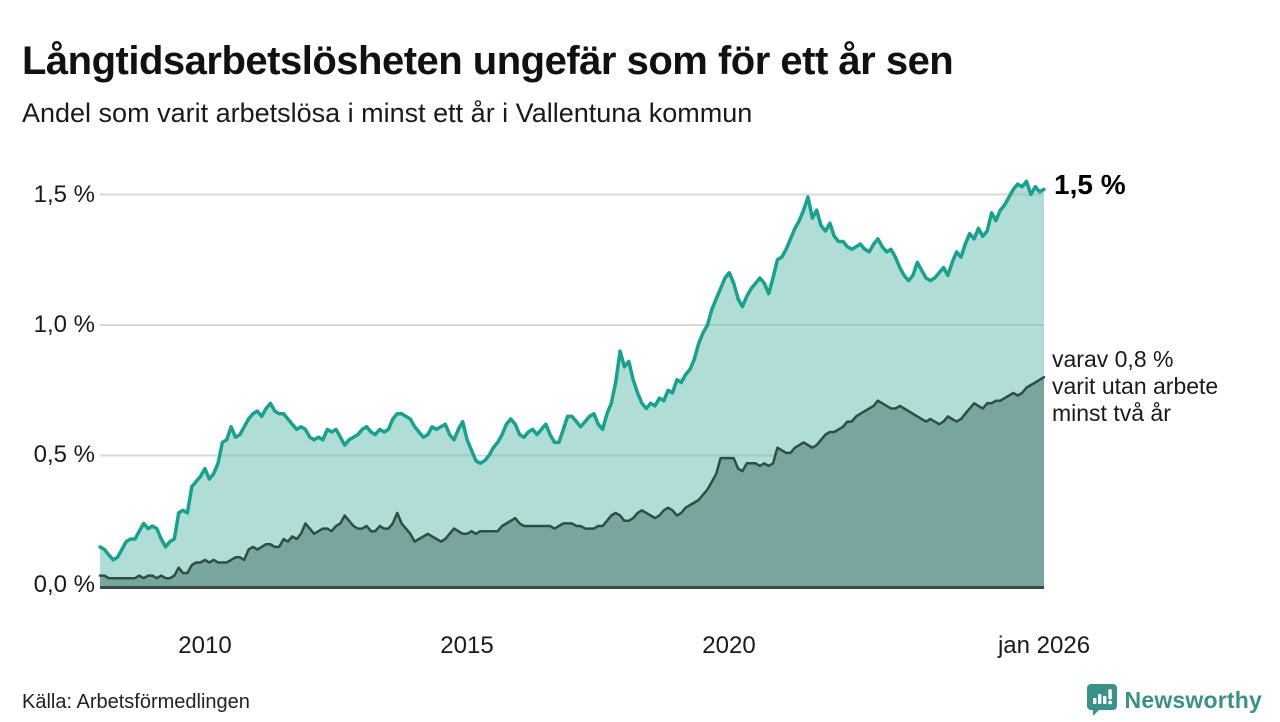 The image size is (1280, 722). I want to click on source-note: Källa: Arbetsförmedlingen, so click(136, 702).